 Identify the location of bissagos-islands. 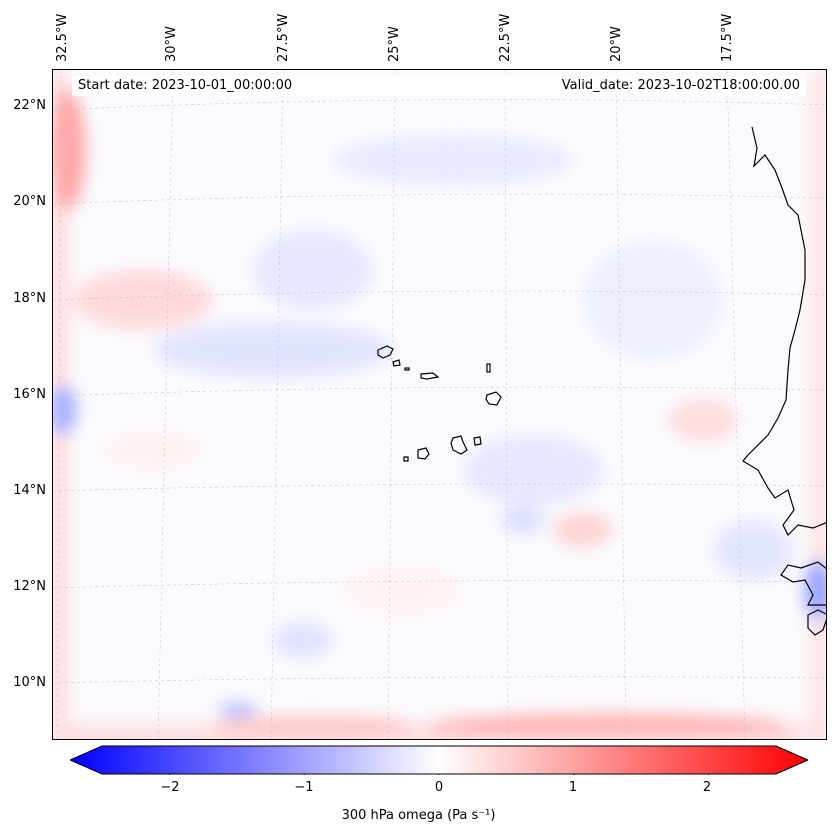
(816, 622).